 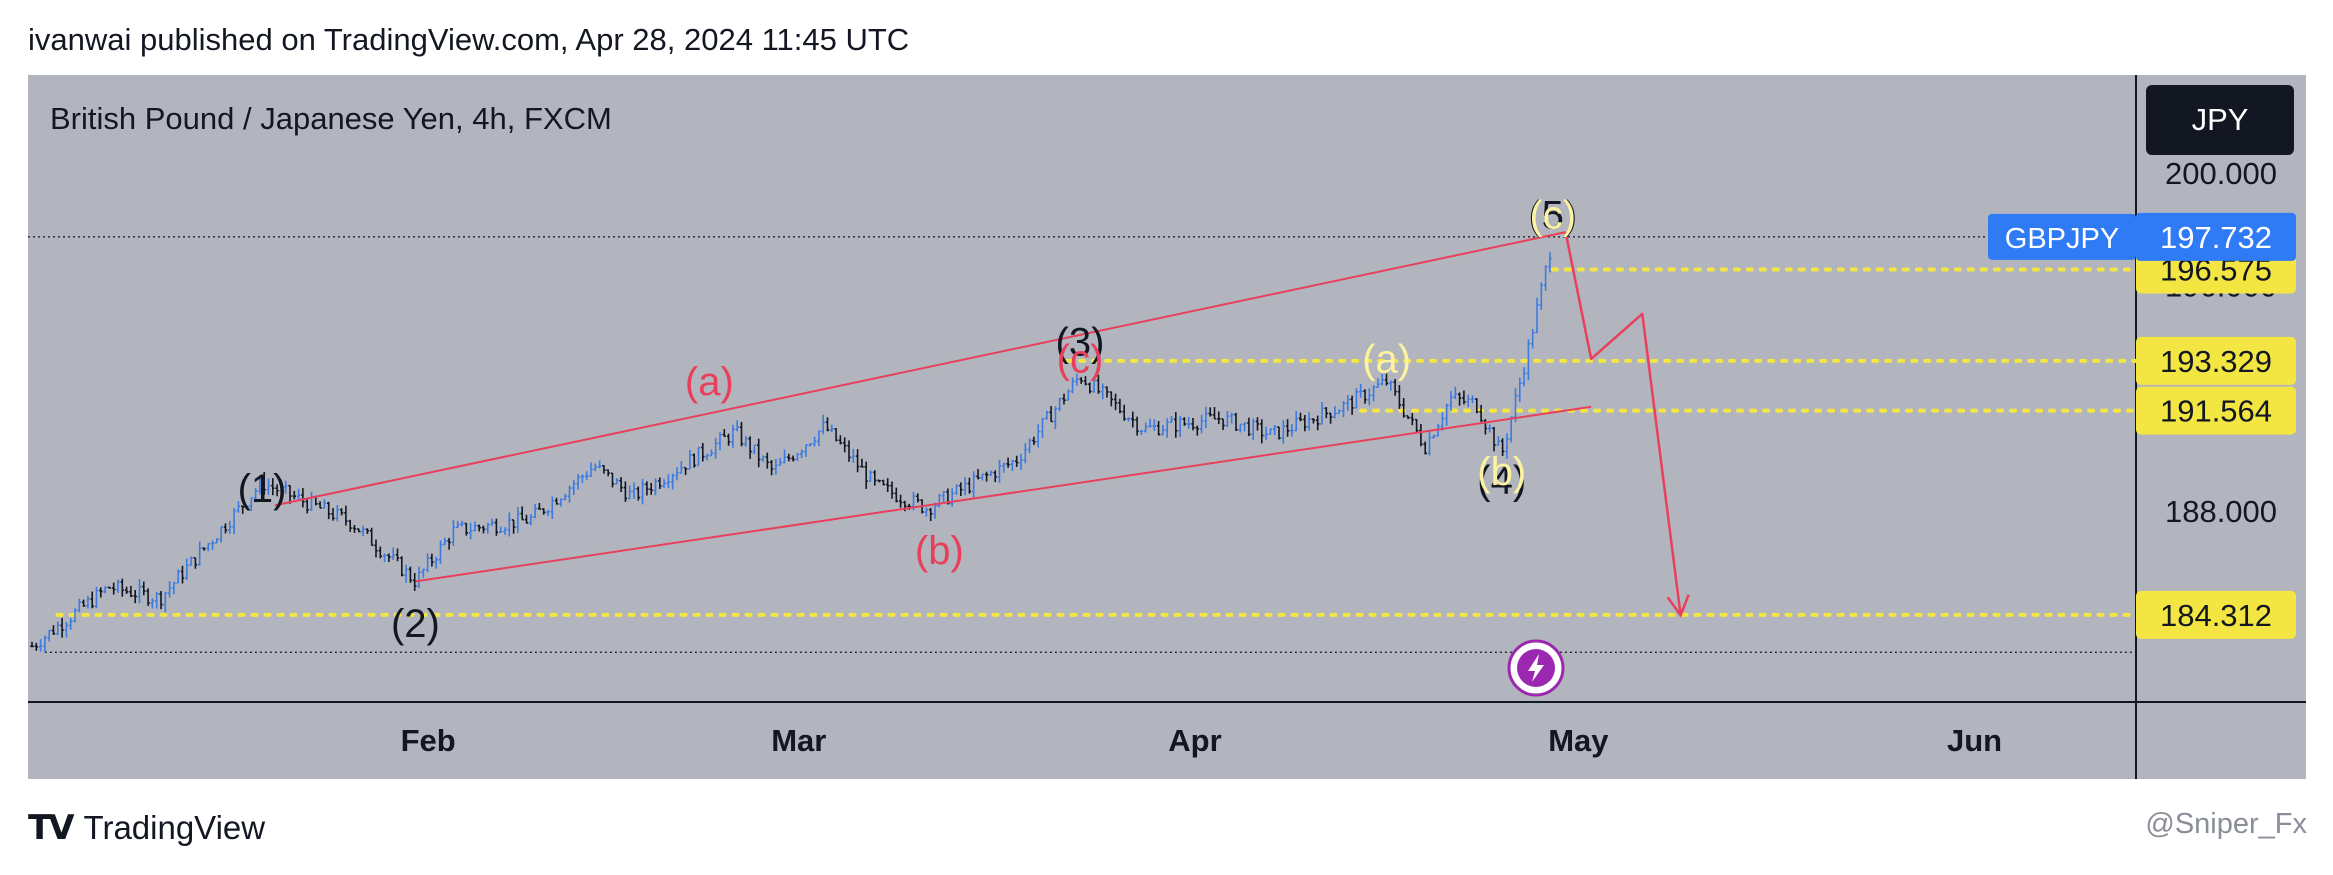 What do you see at coordinates (1501, 472) in the screenshot?
I see `wave-label-yellow: (b)` at bounding box center [1501, 472].